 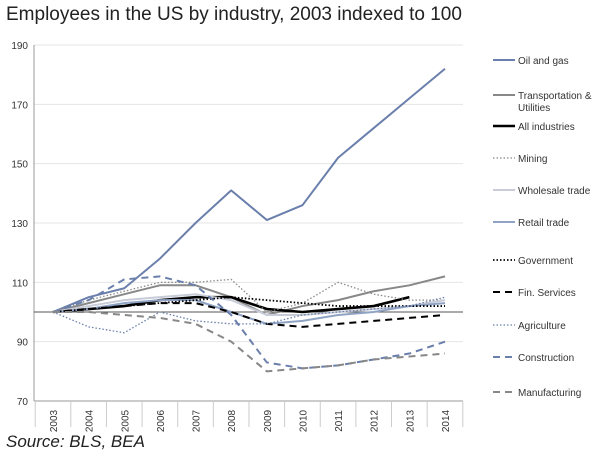 What do you see at coordinates (54, 420) in the screenshot?
I see `x-tick-label: 2003` at bounding box center [54, 420].